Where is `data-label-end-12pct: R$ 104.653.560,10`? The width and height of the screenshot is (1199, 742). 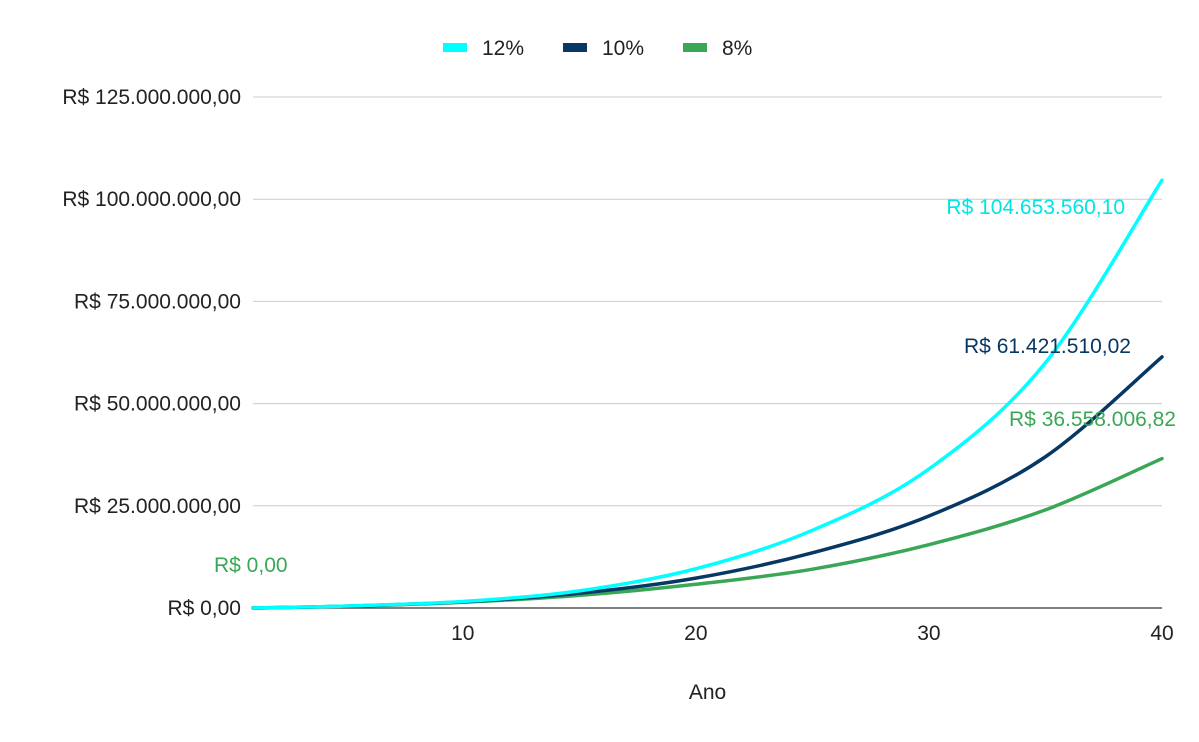
data-label-end-12pct: R$ 104.653.560,10 is located at coordinates (1035, 207).